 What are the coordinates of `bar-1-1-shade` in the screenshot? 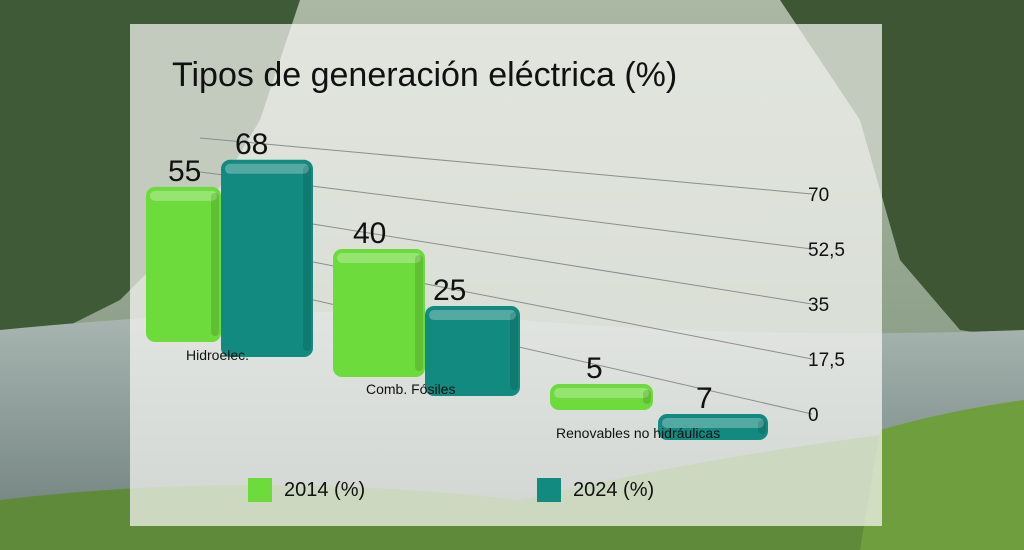 It's located at (514, 351).